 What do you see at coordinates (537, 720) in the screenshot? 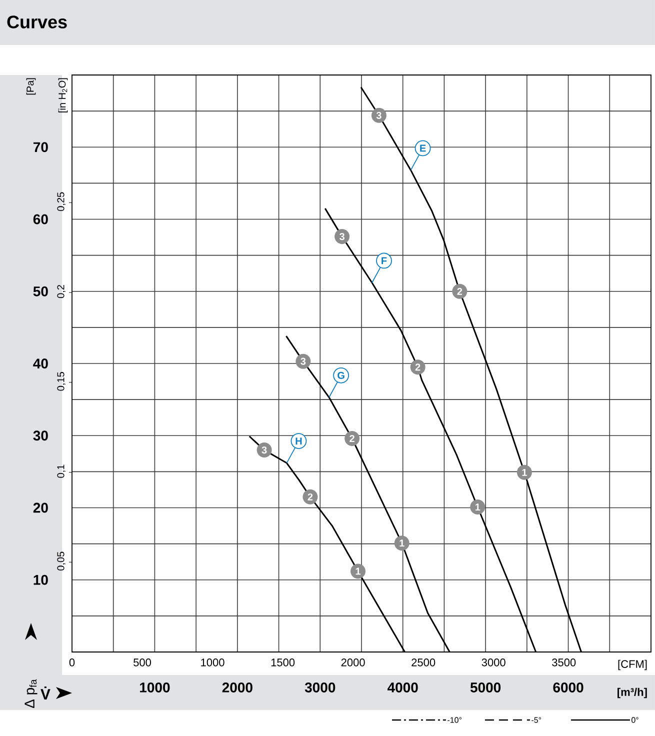
I see `text: -5°` at bounding box center [537, 720].